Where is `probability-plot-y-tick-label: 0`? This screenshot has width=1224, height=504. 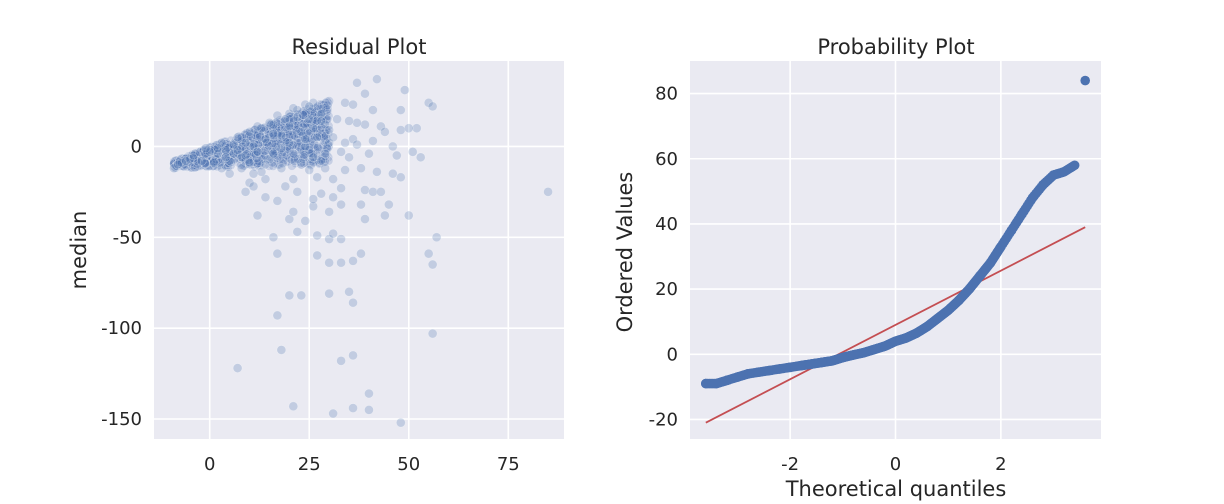 probability-plot-y-tick-label: 0 is located at coordinates (672, 354).